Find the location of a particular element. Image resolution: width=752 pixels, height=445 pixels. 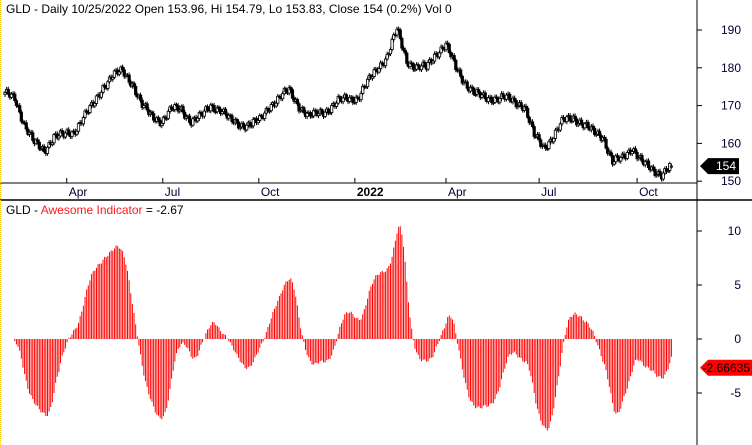

date-tick-label: Oct is located at coordinates (270, 192).